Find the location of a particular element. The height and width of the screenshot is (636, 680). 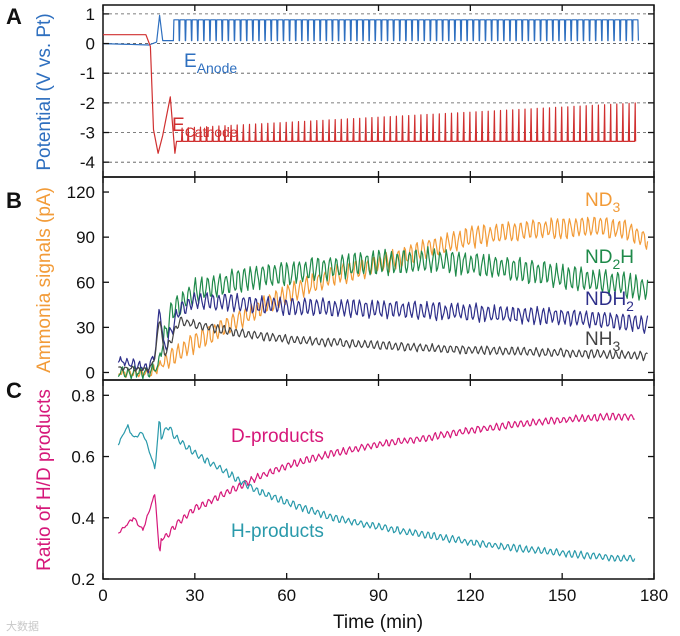

y-tick-label-A-1: 0 is located at coordinates (90, 44).